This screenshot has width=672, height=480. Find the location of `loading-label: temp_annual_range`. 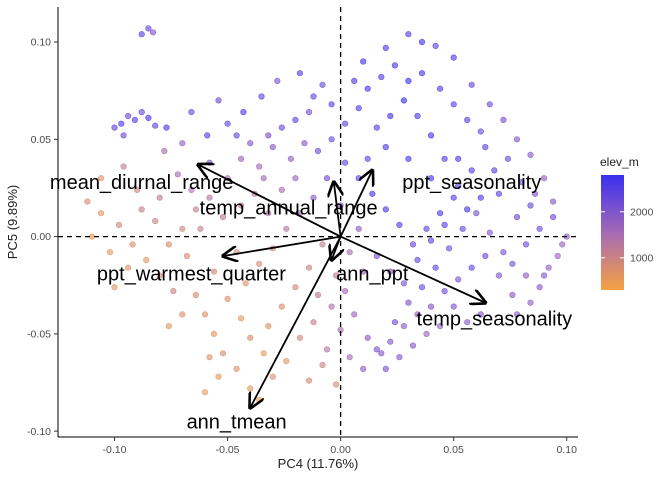

loading-label: temp_annual_range is located at coordinates (289, 208).